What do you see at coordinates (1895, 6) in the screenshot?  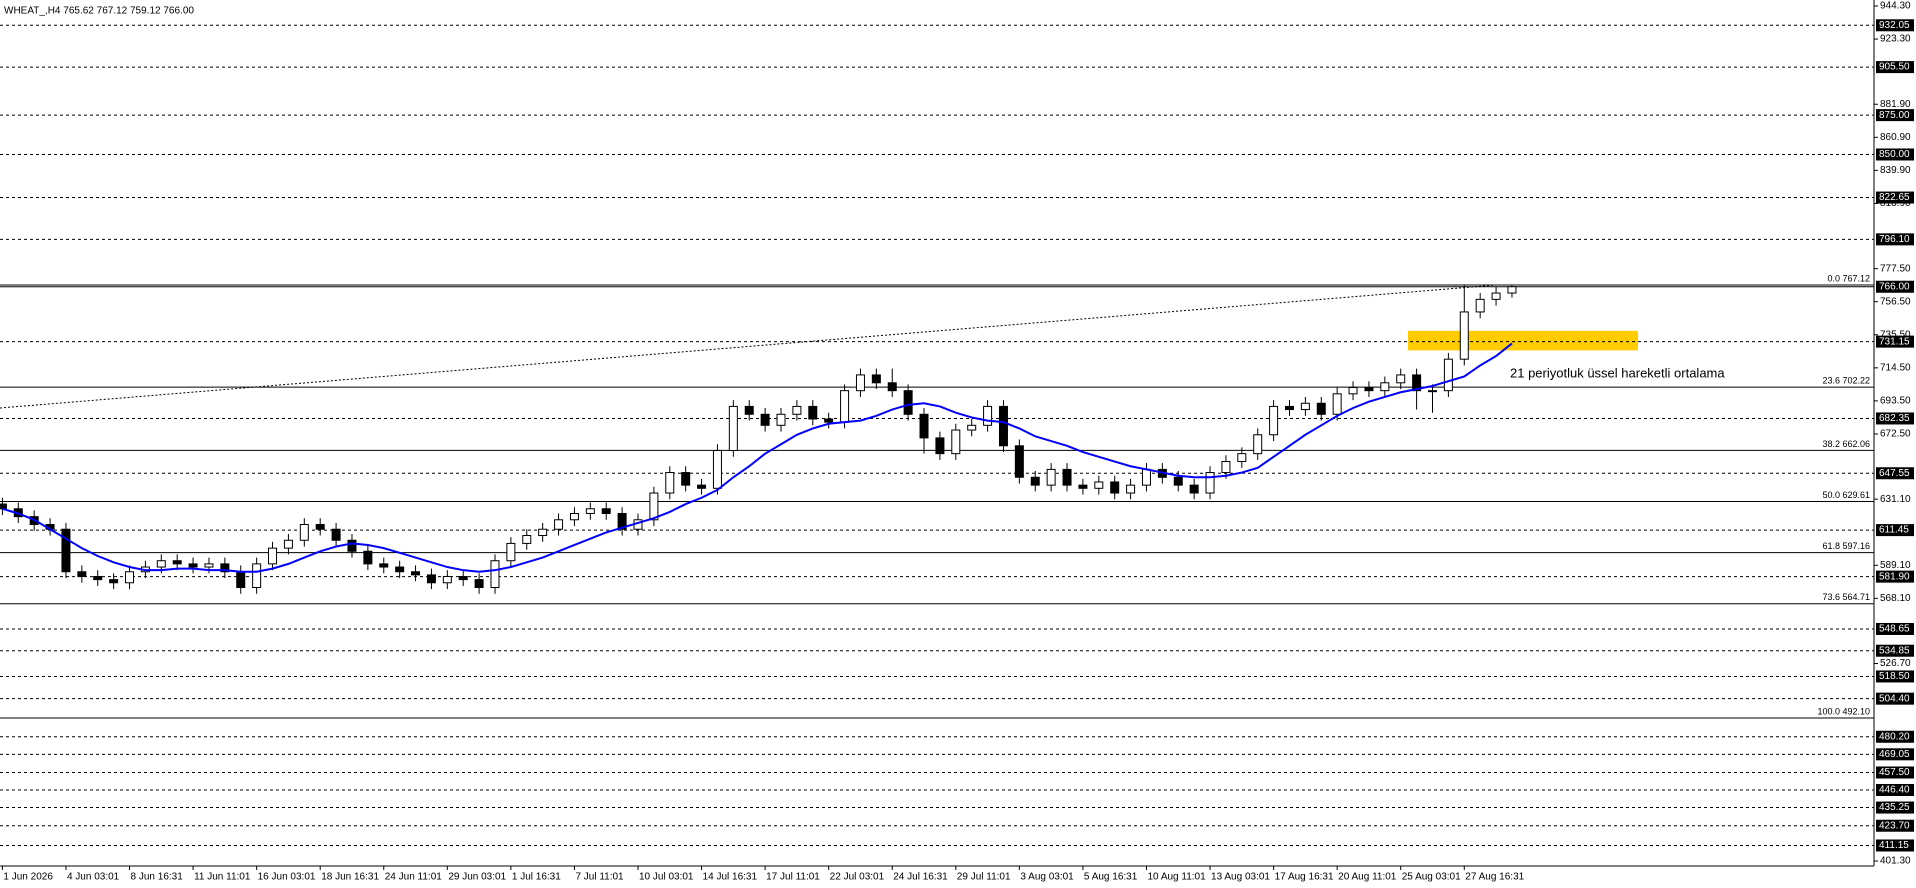 I see `y-tick-label: 944.30` at bounding box center [1895, 6].